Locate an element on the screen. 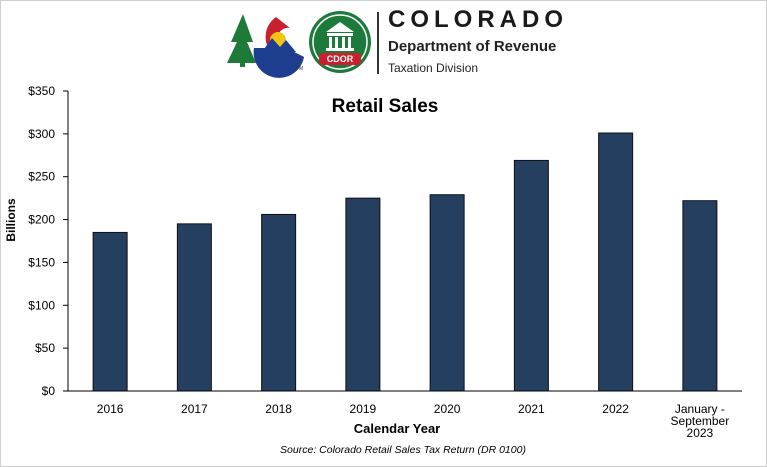 This screenshot has width=767, height=467. y-tick-label: $300 is located at coordinates (41, 134).